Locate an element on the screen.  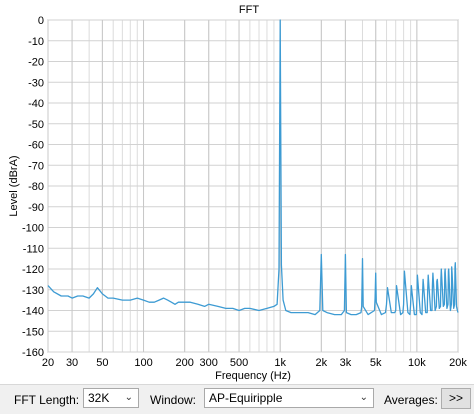
chart-title: FFT is located at coordinates (249, 10).